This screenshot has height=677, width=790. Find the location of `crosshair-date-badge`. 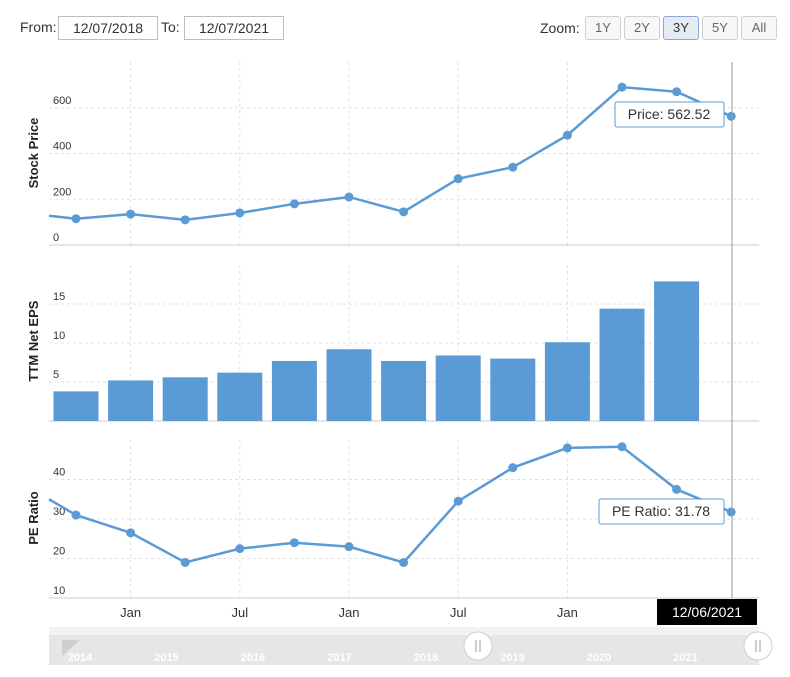

crosshair-date-badge is located at coordinates (707, 612).